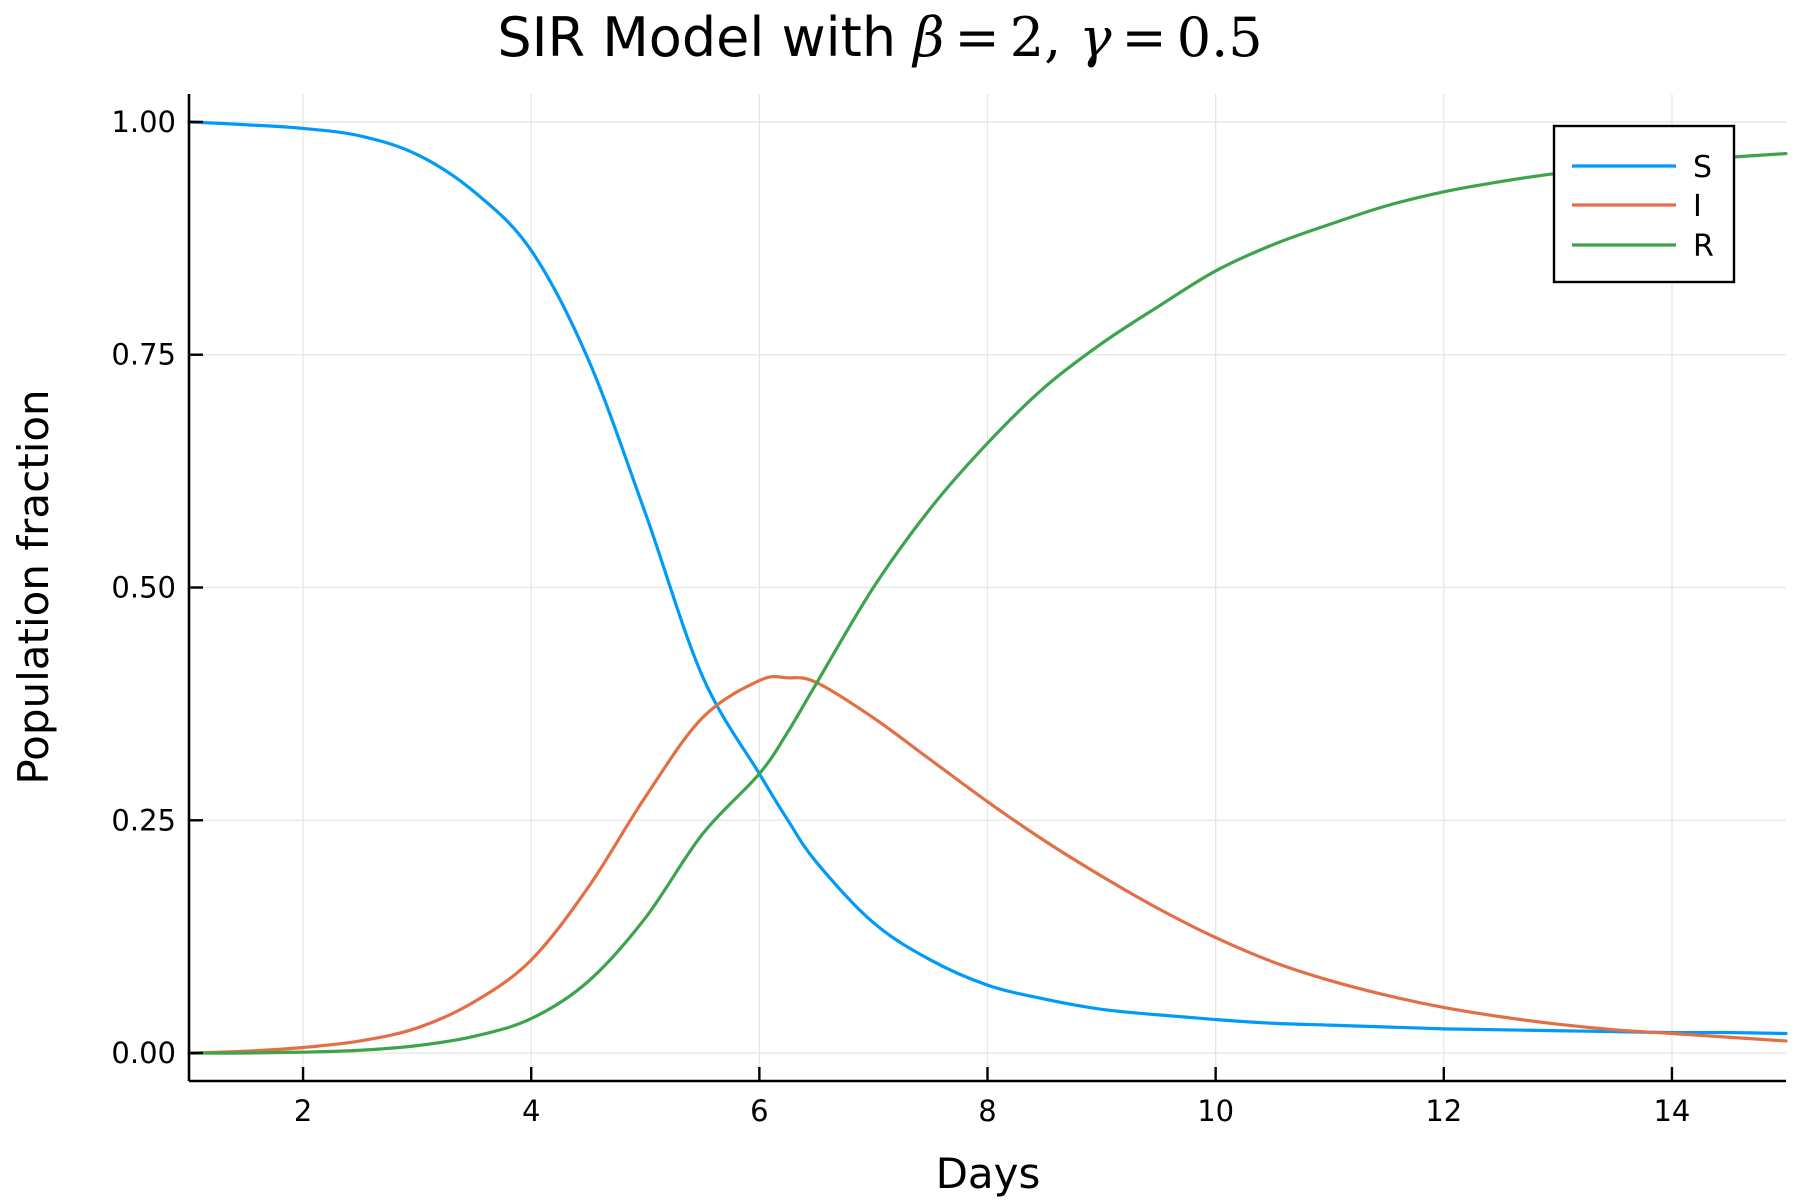 The width and height of the screenshot is (1800, 1200). What do you see at coordinates (1644, 204) in the screenshot?
I see `legend: S I R` at bounding box center [1644, 204].